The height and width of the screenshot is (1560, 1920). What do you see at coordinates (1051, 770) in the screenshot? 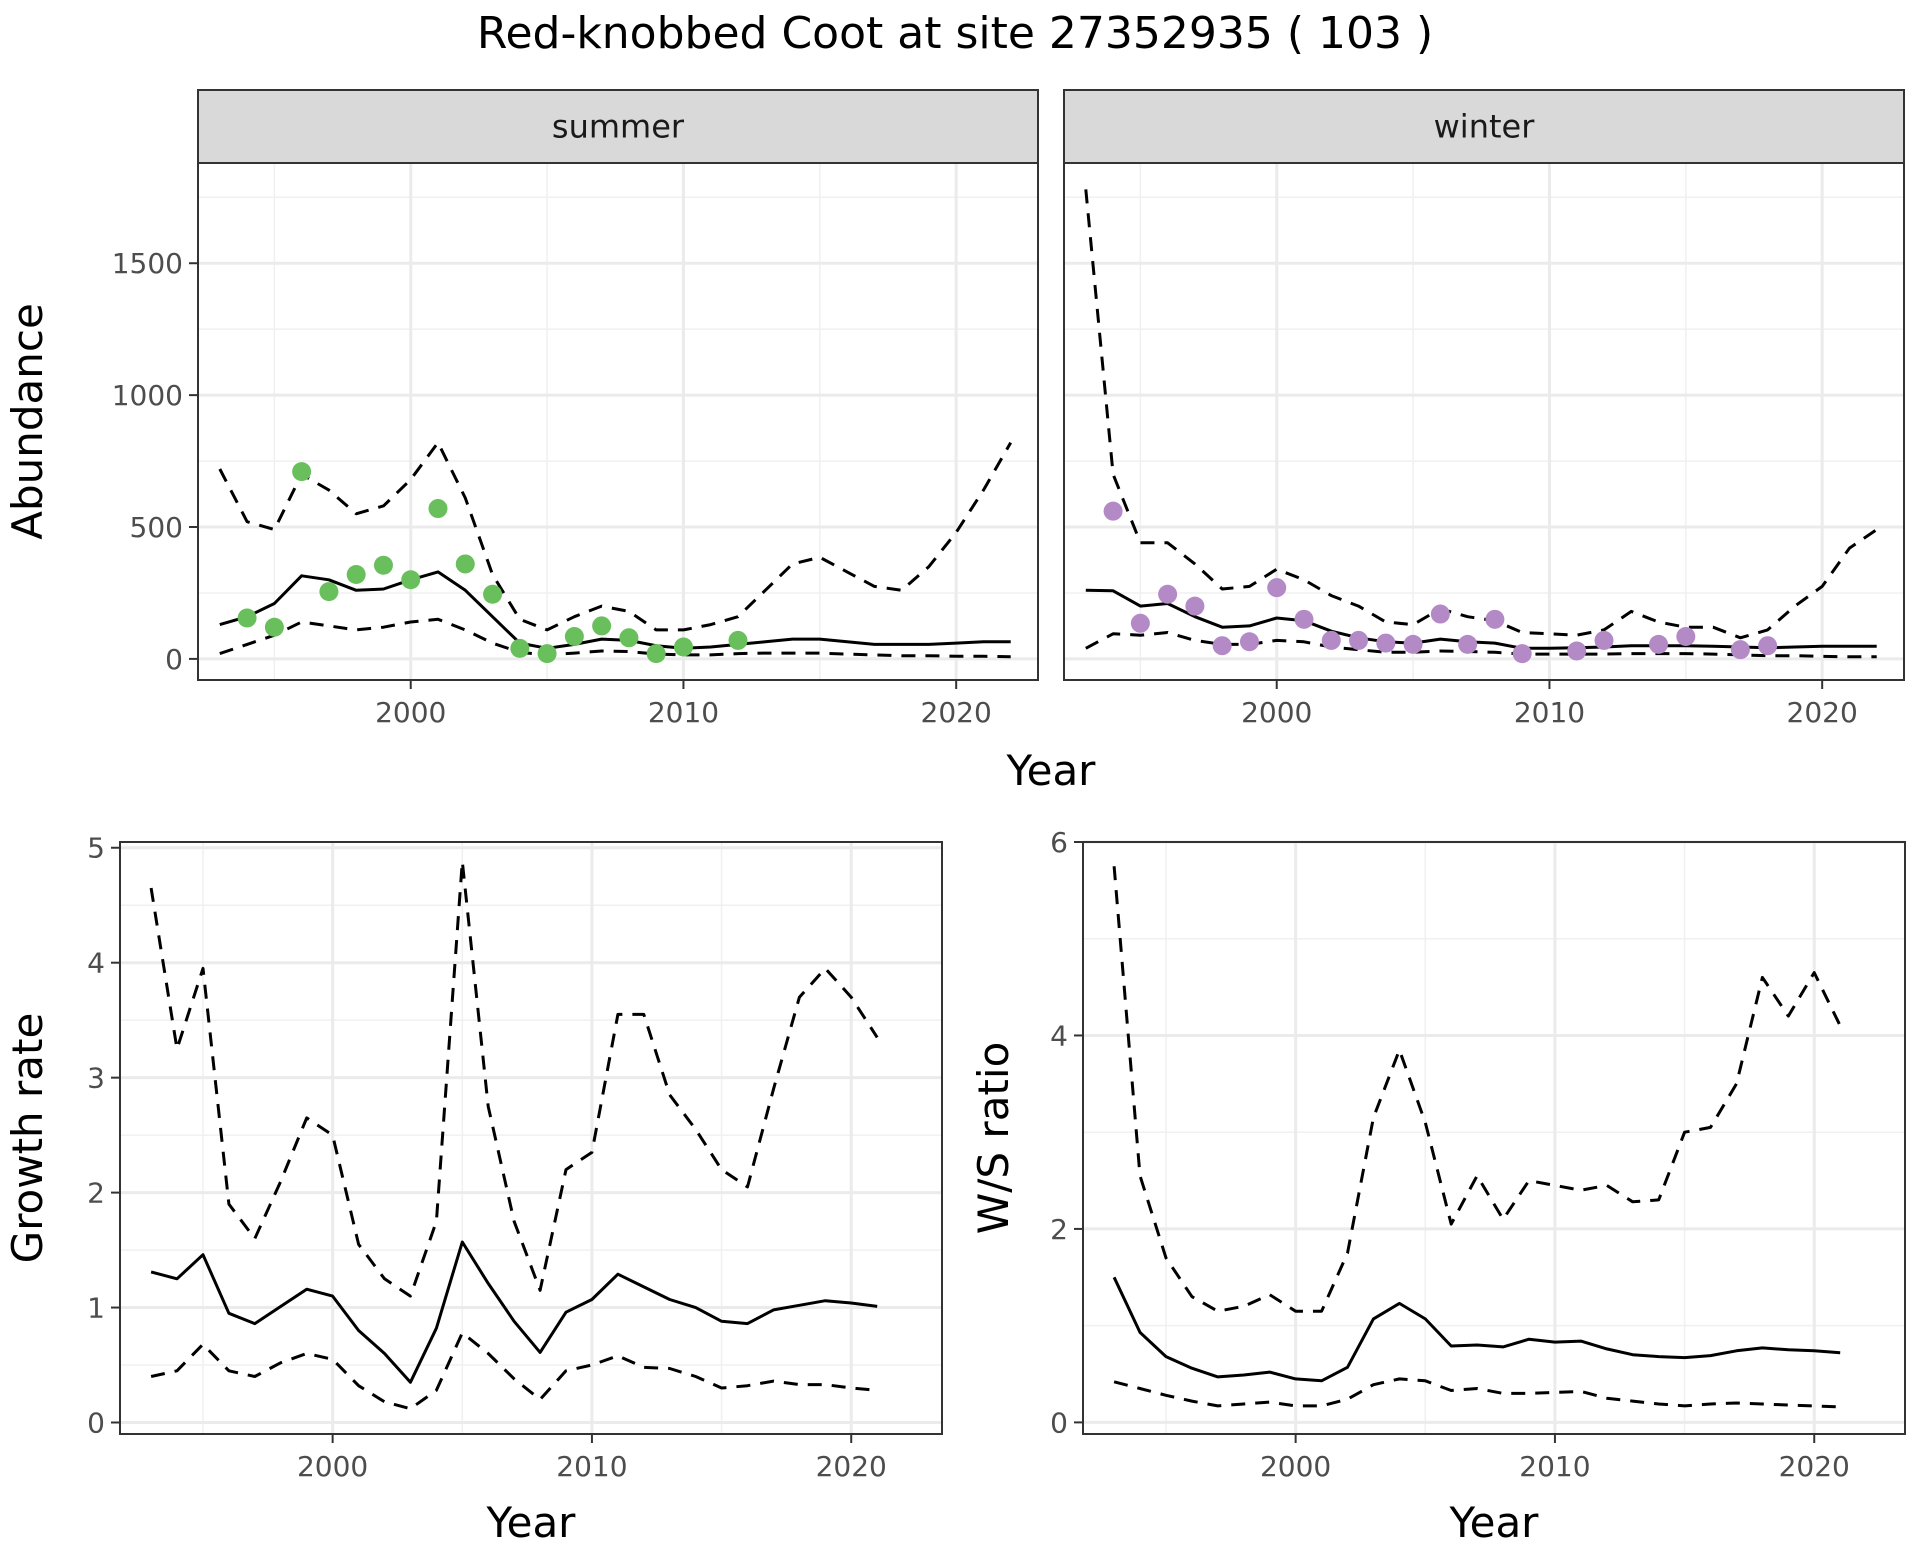
I see `x-axis-label-top: Year` at bounding box center [1051, 770].